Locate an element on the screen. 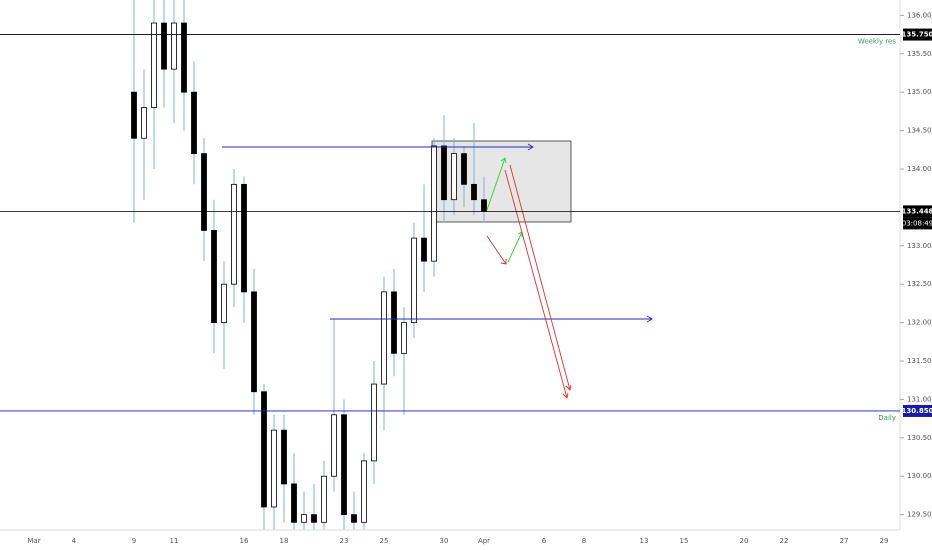 Image resolution: width=932 pixels, height=550 pixels. x-tick-label: 18 is located at coordinates (284, 541).